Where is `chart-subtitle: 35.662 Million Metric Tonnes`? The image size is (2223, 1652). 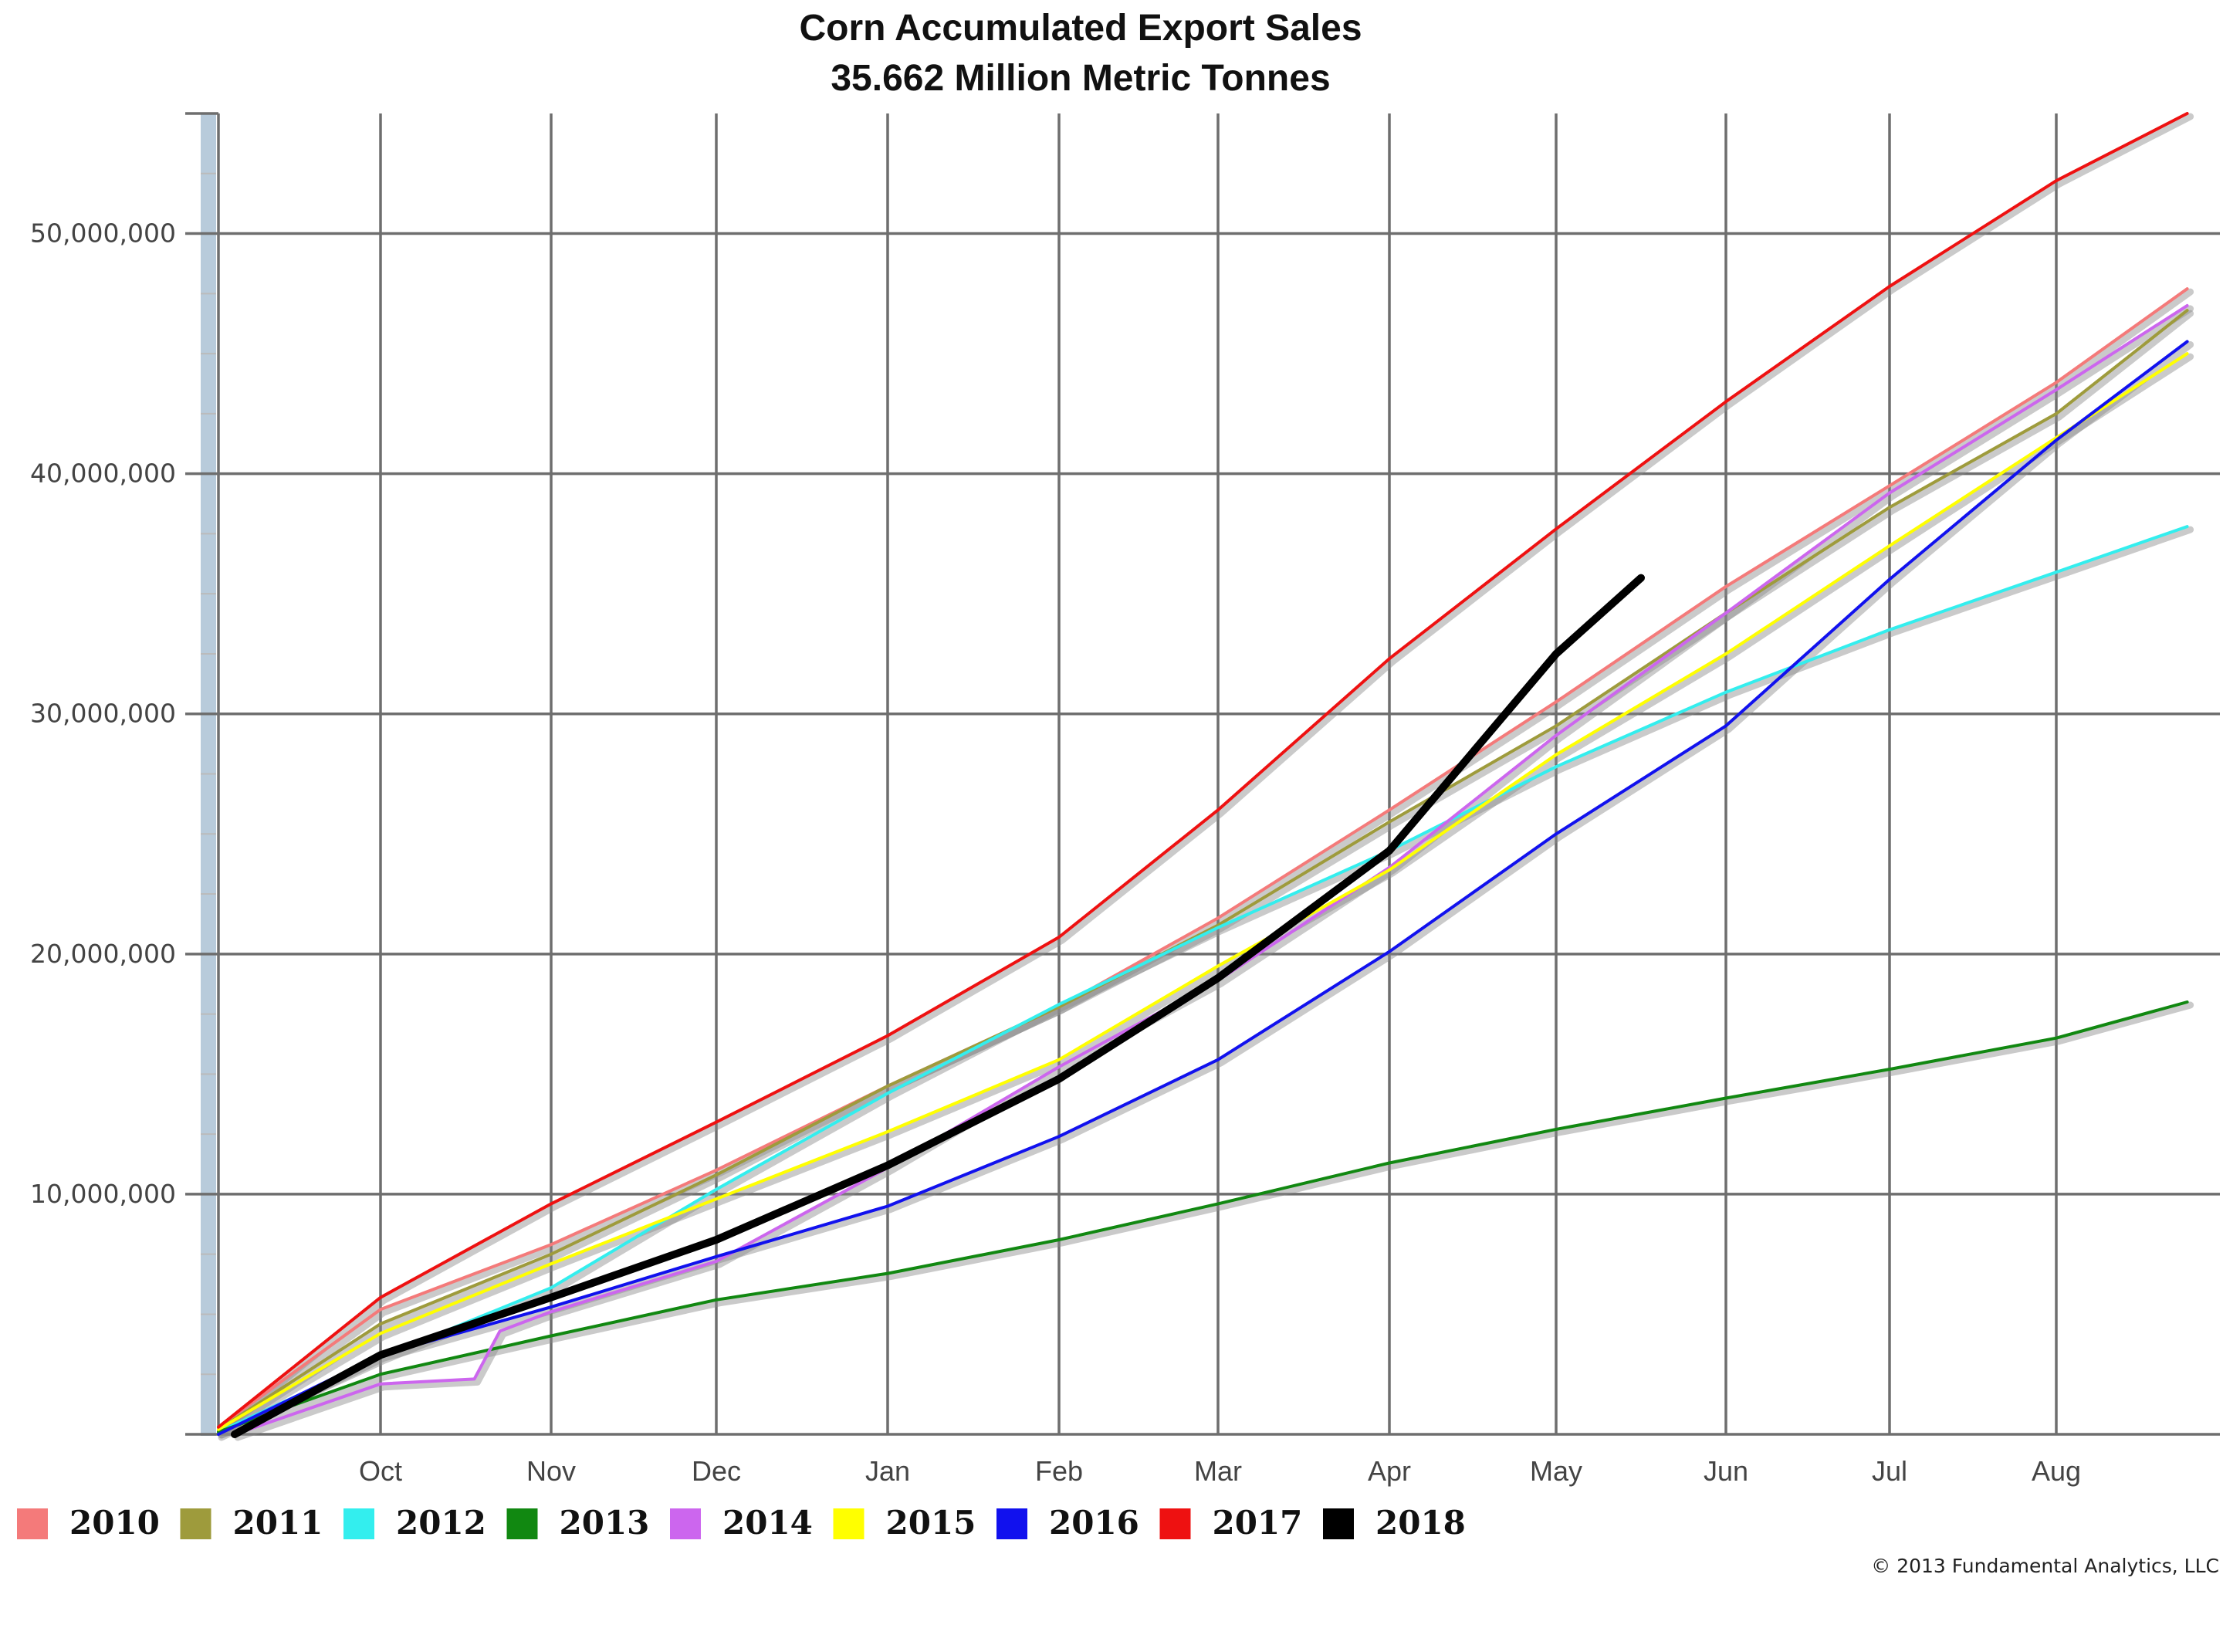 chart-subtitle: 35.662 Million Metric Tonnes is located at coordinates (1080, 78).